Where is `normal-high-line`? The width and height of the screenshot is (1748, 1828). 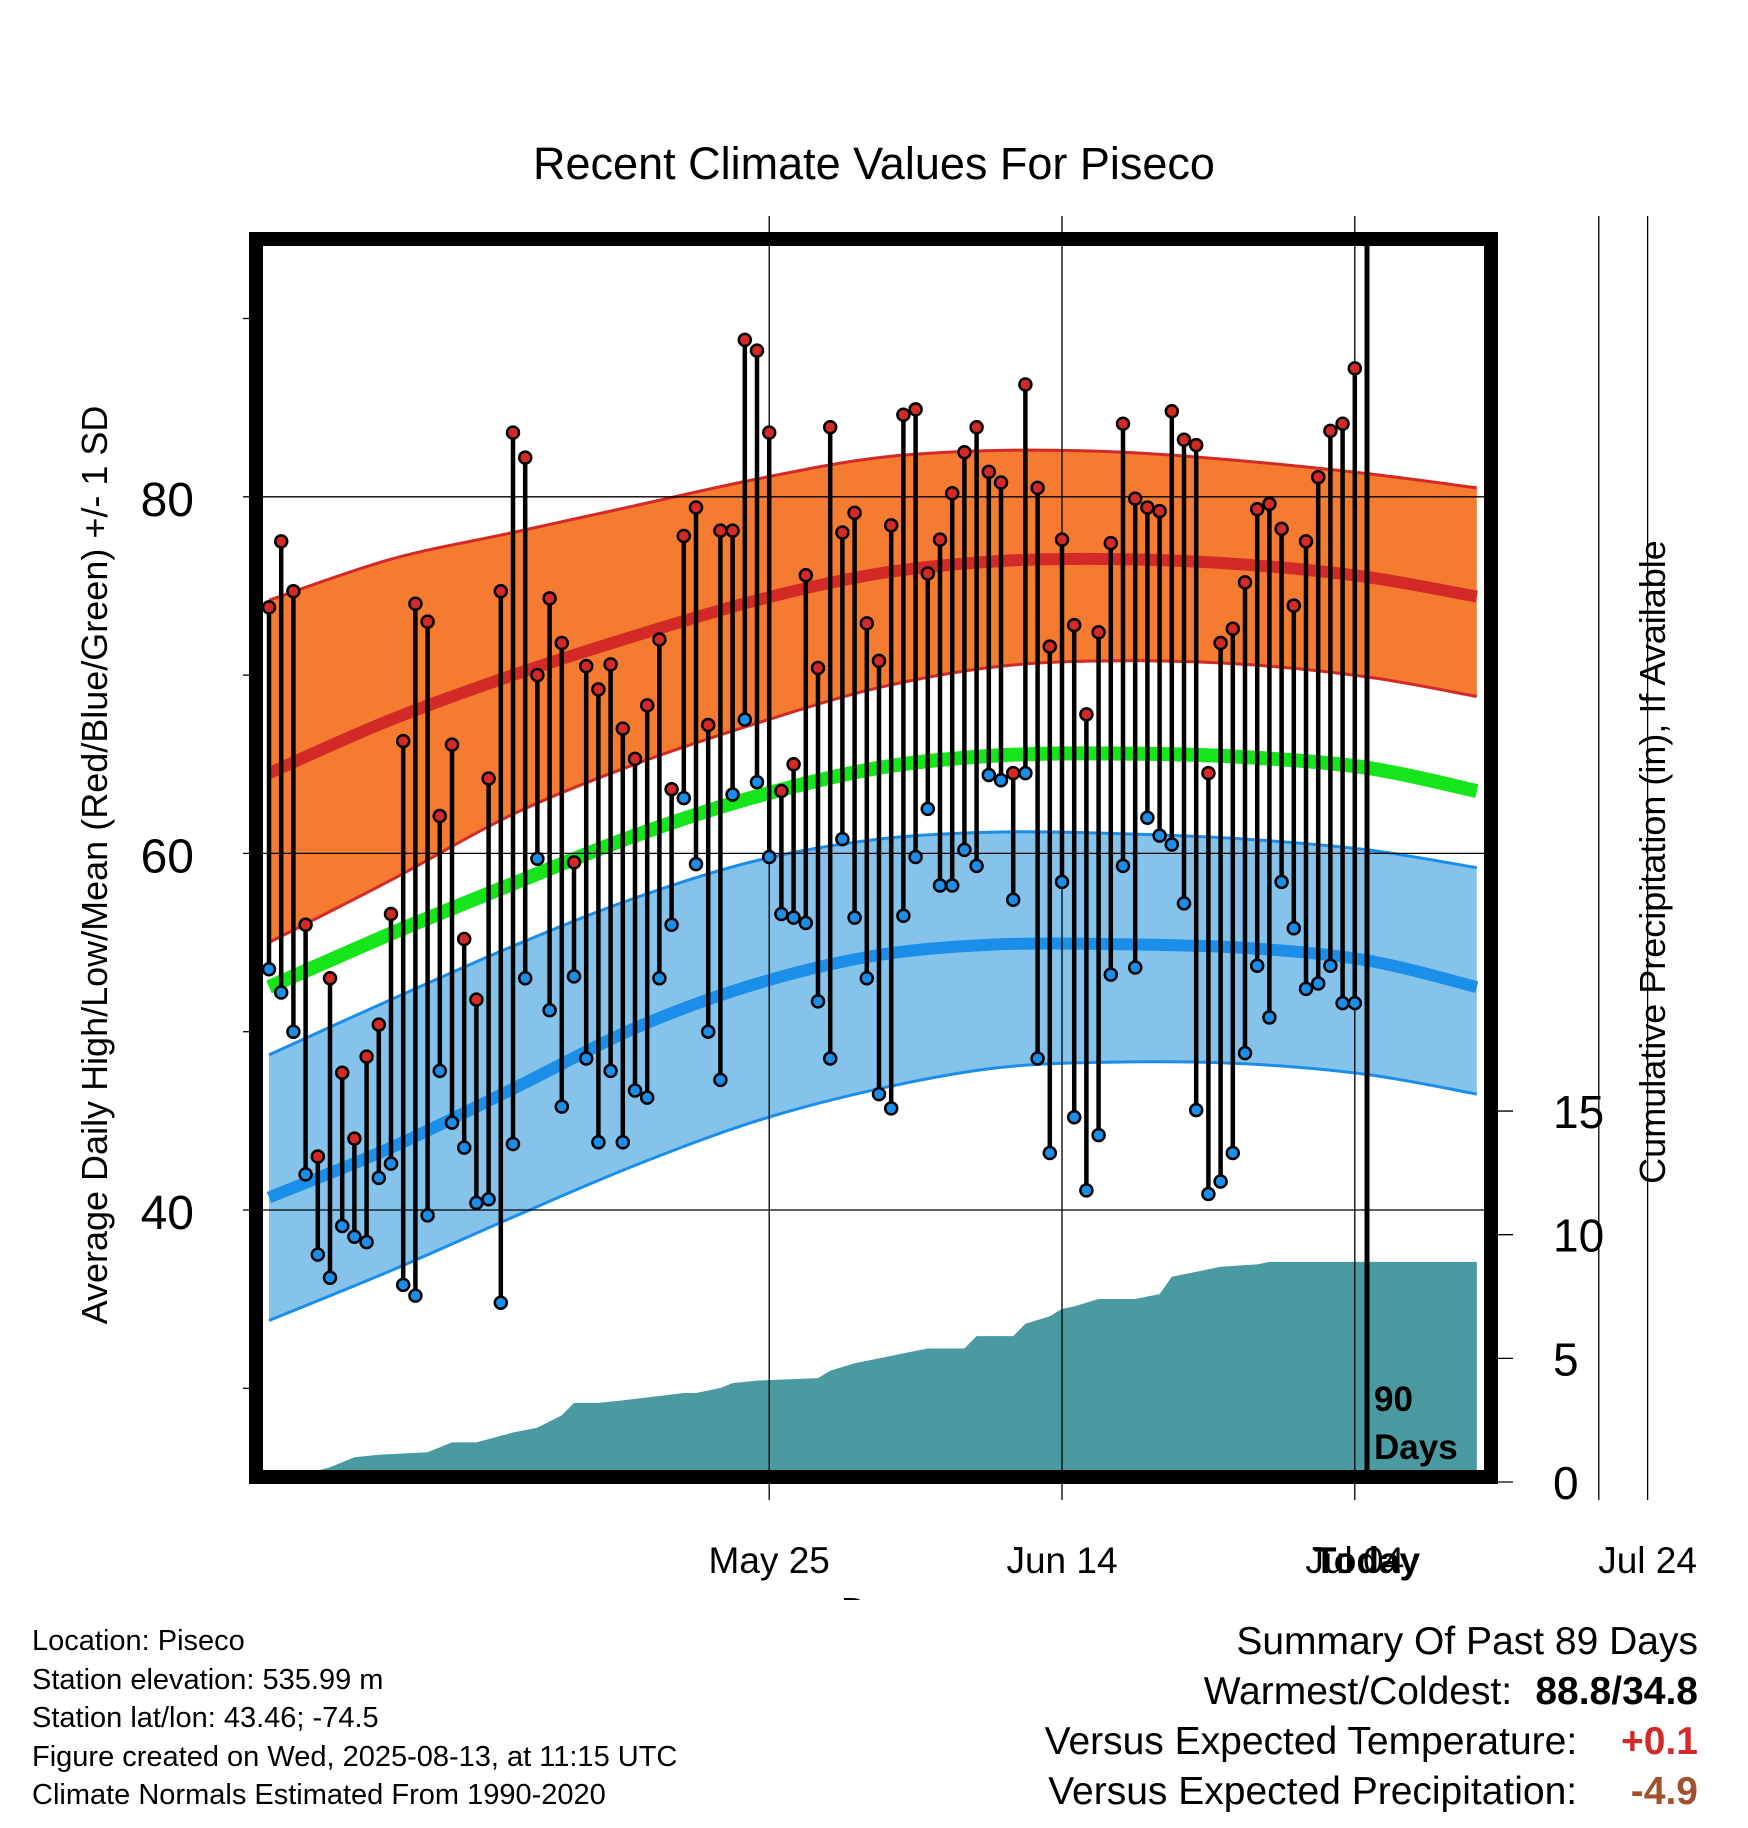
normal-high-line is located at coordinates (872, 665).